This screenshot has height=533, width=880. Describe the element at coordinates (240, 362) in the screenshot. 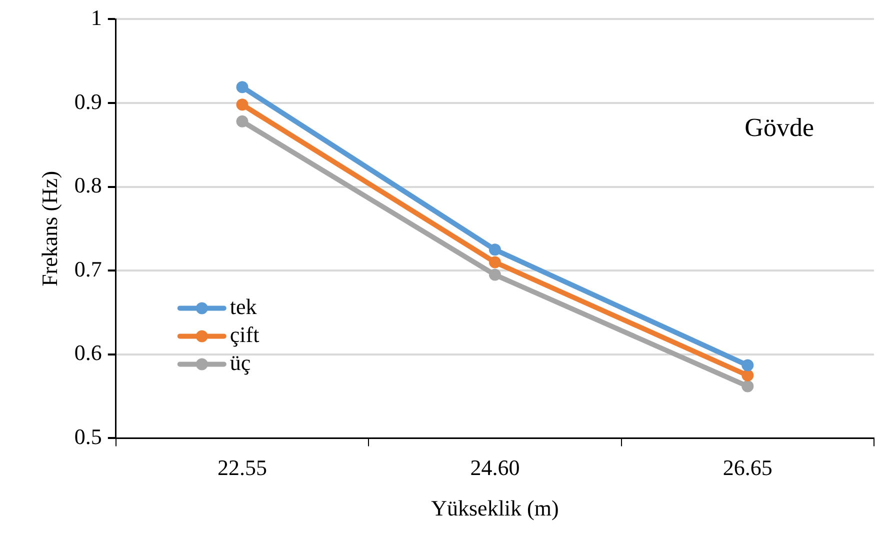

I see `legend-label: üç` at that location.